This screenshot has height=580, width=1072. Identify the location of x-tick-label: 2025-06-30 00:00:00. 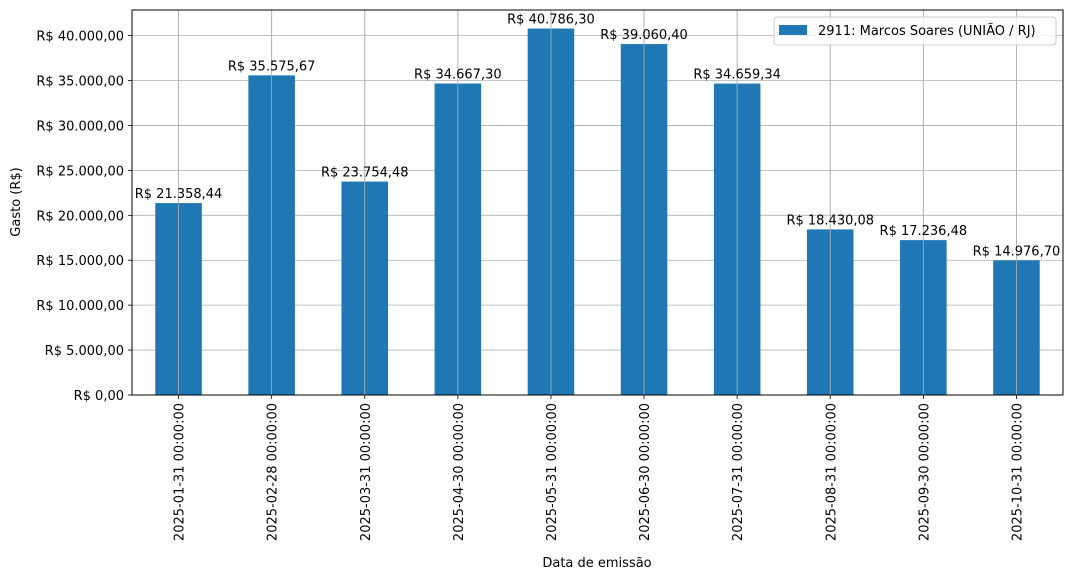
(645, 472).